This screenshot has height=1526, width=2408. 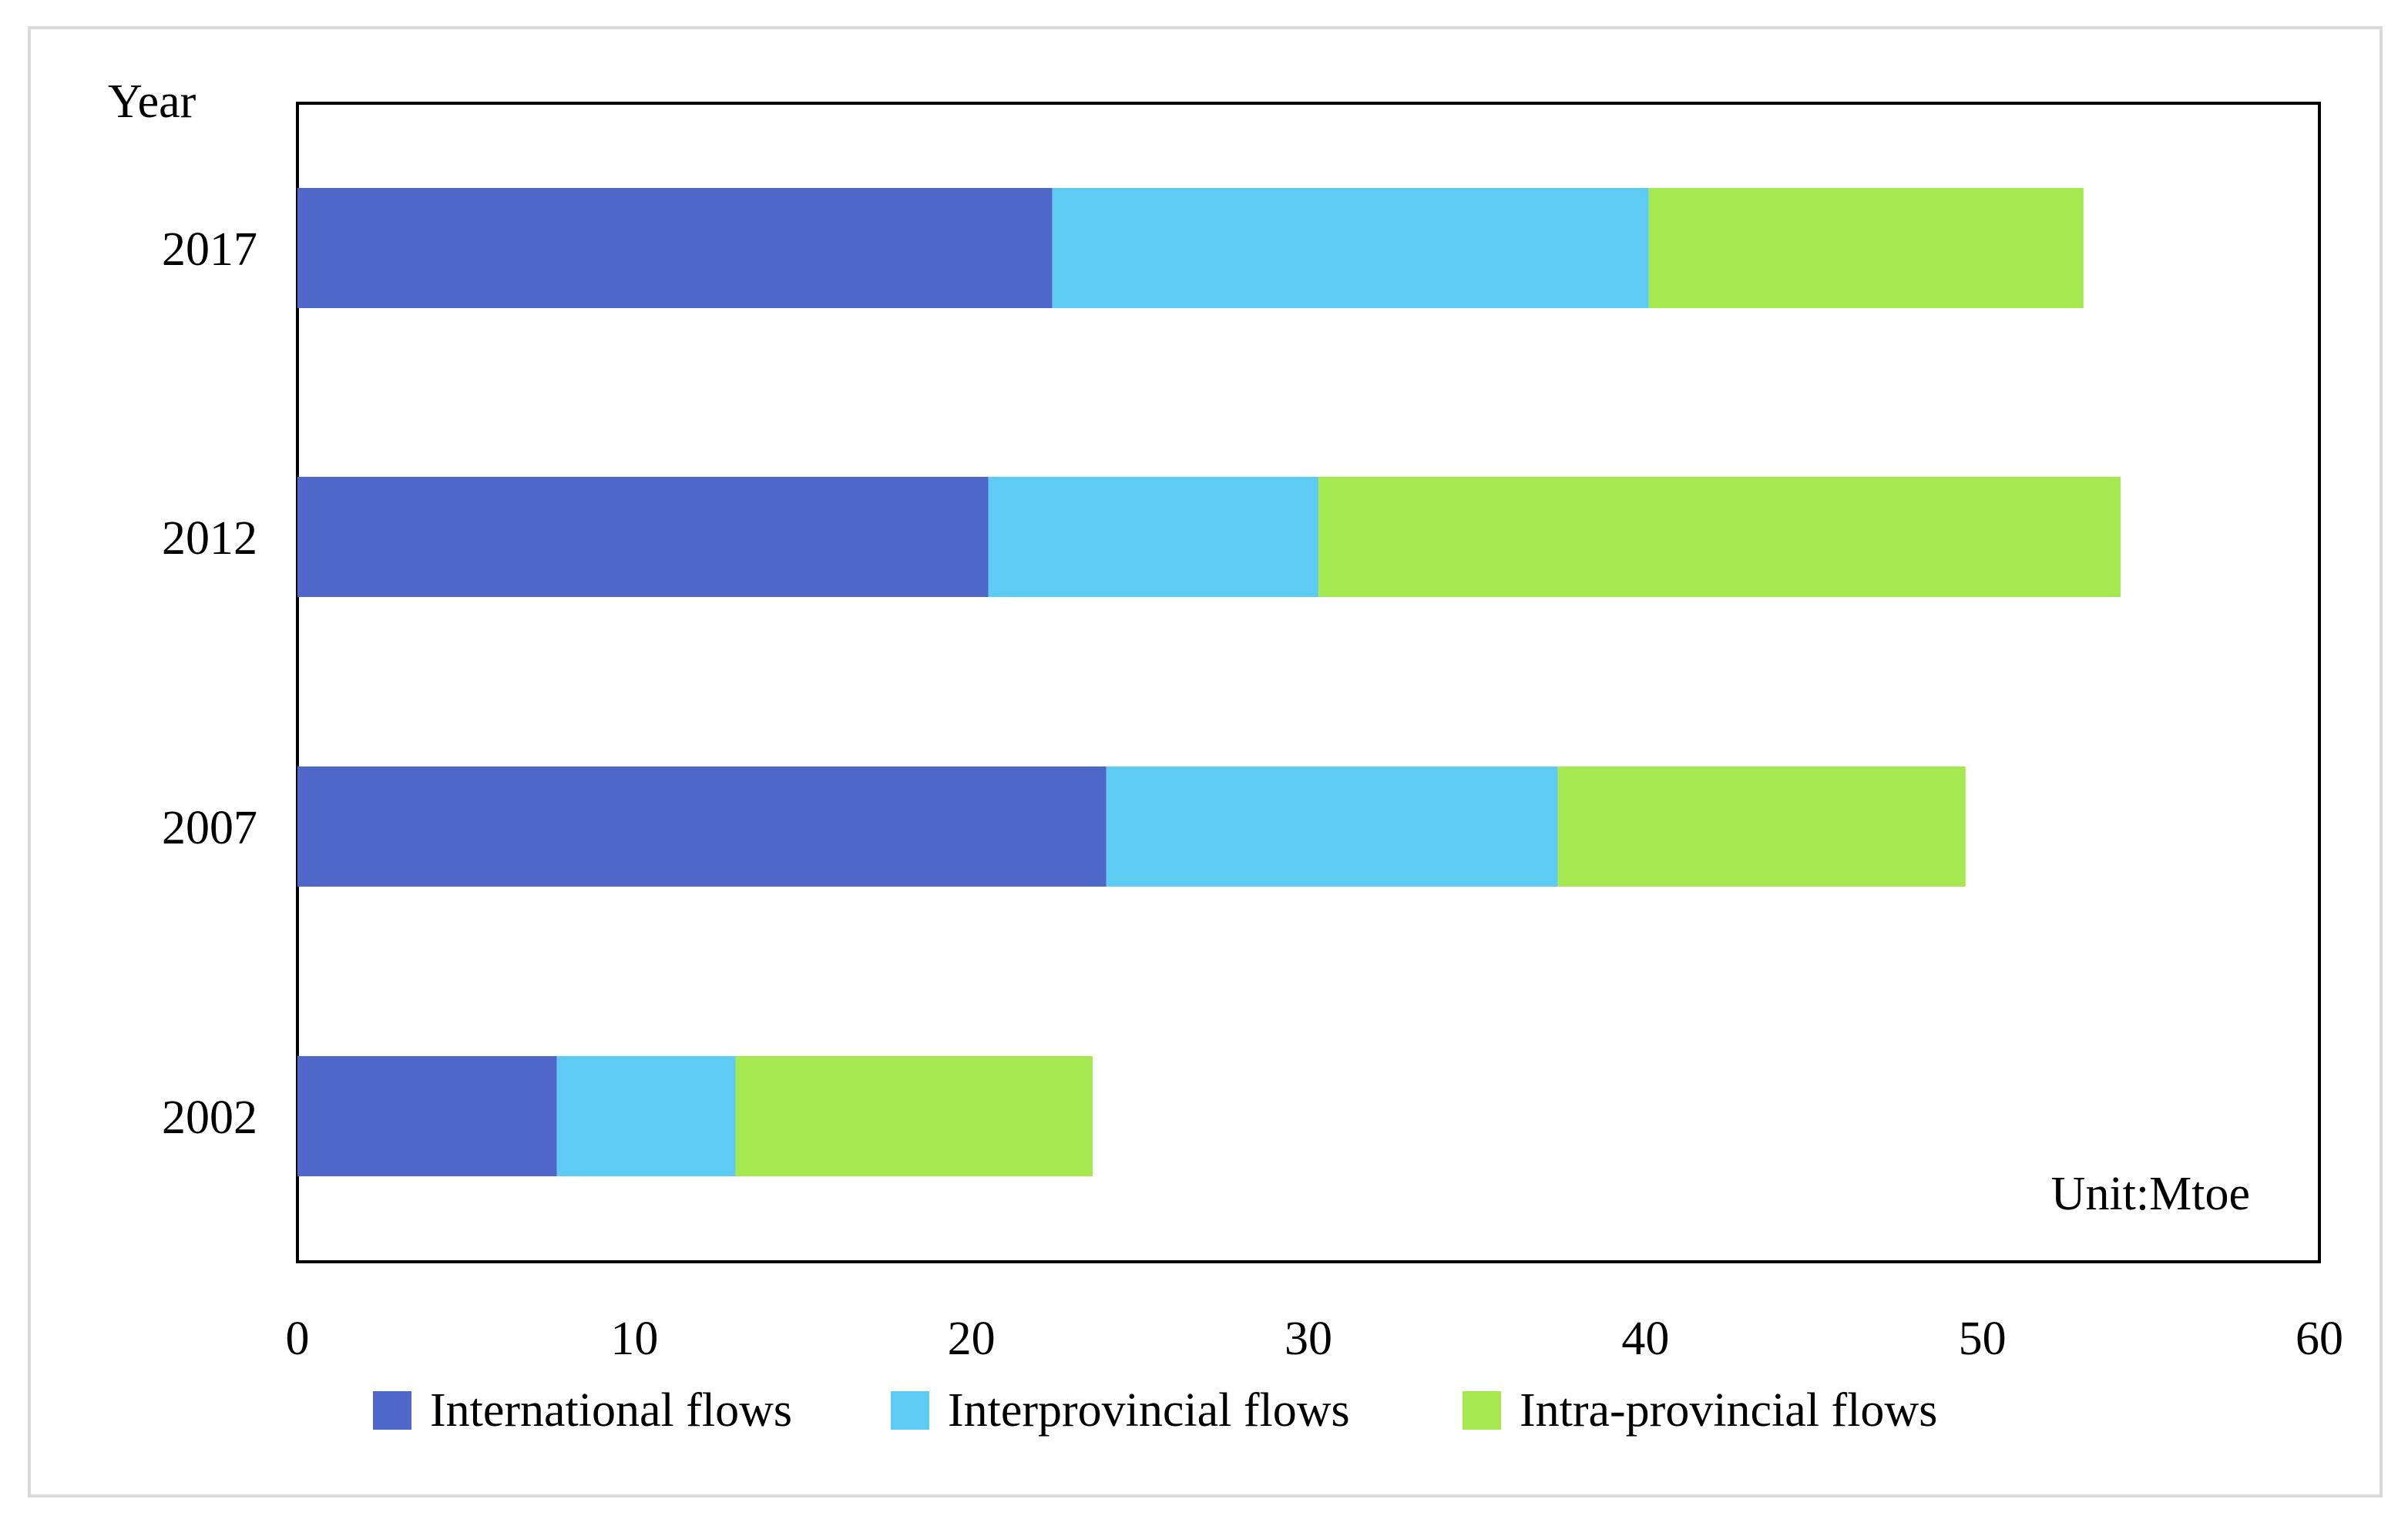 I want to click on x-tick-label: 30, so click(x=1308, y=1339).